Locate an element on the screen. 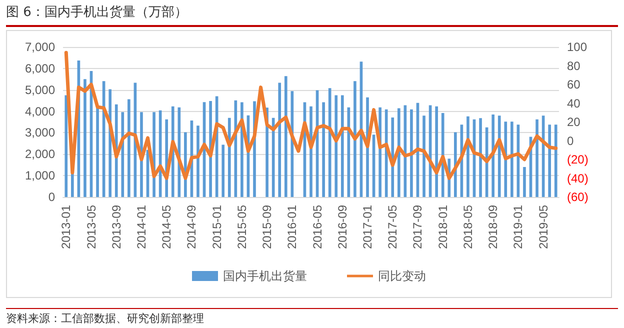 This screenshot has height=328, width=624. x-tick-label: 2015-09 is located at coordinates (267, 227).